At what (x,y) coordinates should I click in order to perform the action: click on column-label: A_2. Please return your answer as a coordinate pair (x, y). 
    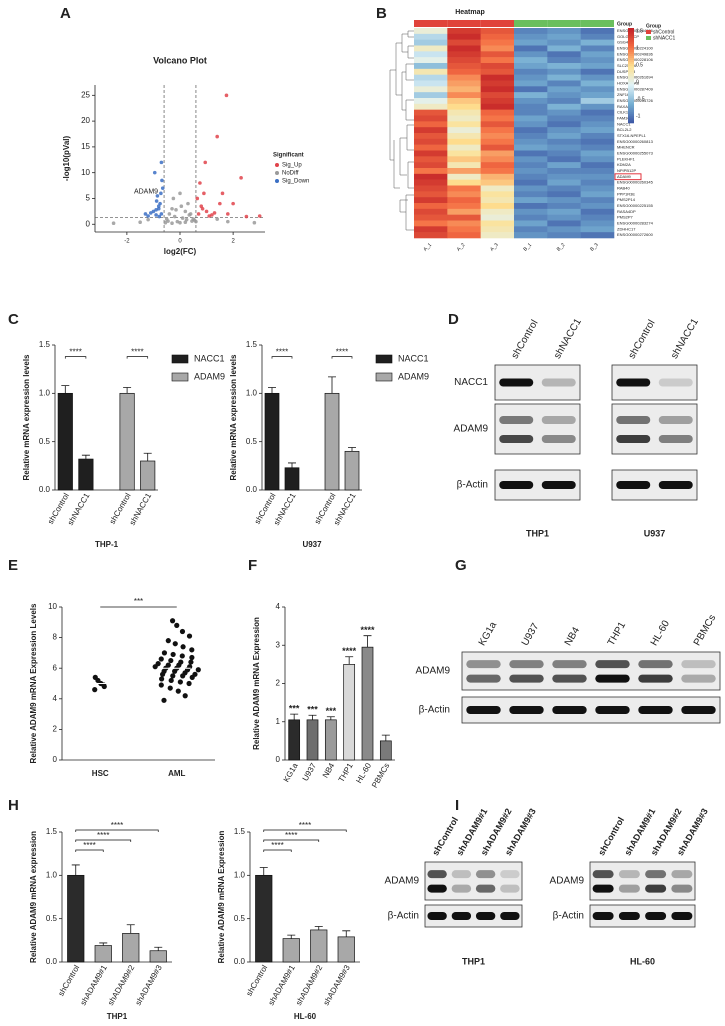
    Looking at the image, I should click on (461, 247).